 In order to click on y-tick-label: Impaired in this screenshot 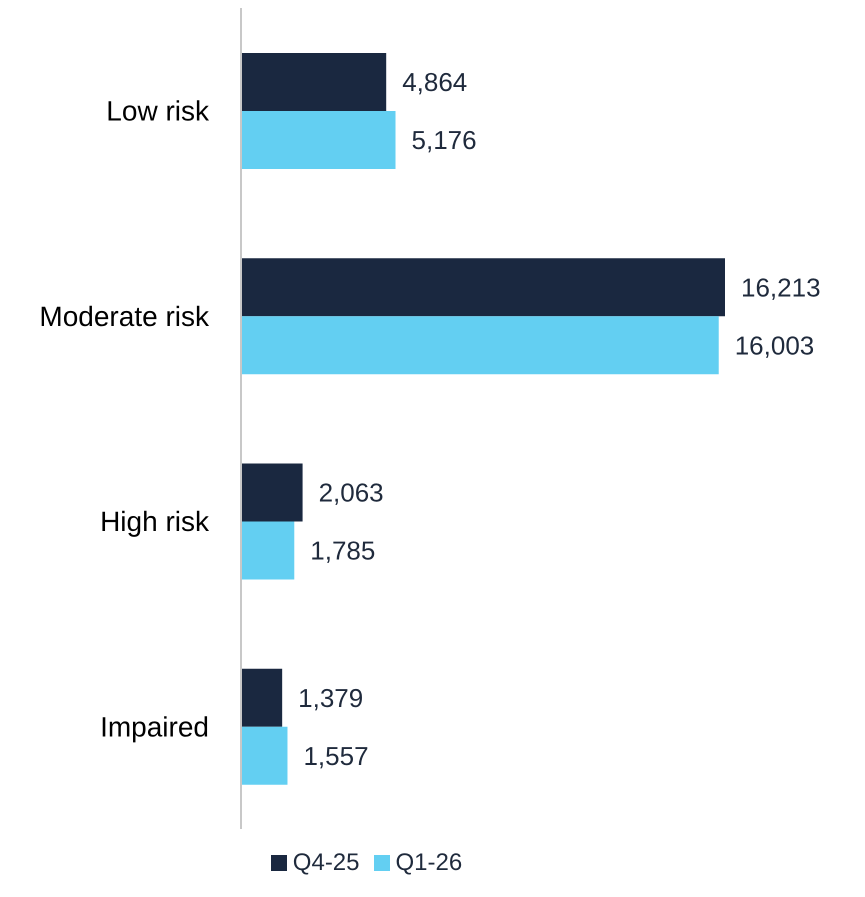, I will do `click(154, 726)`.